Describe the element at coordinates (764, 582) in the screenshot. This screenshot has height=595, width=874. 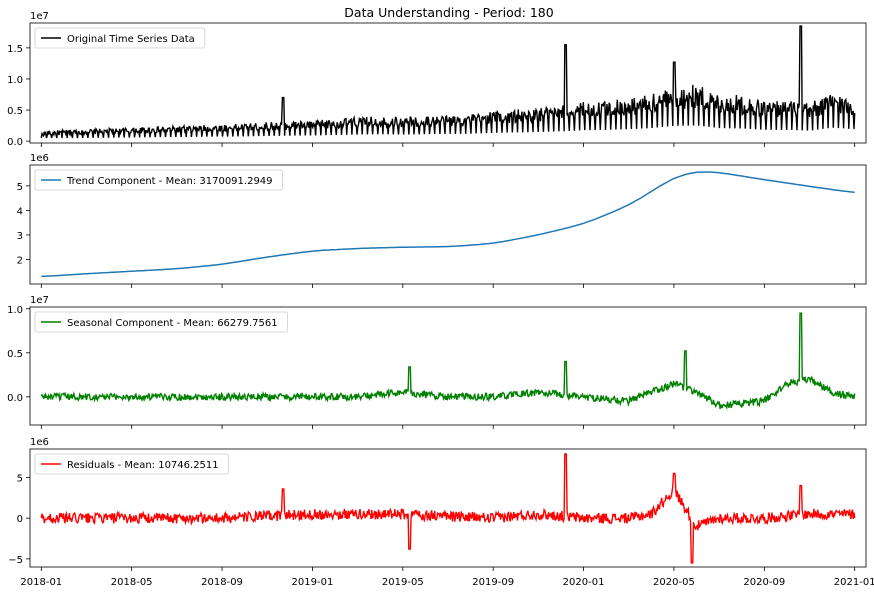
I see `x-tick-label: 2020-09` at that location.